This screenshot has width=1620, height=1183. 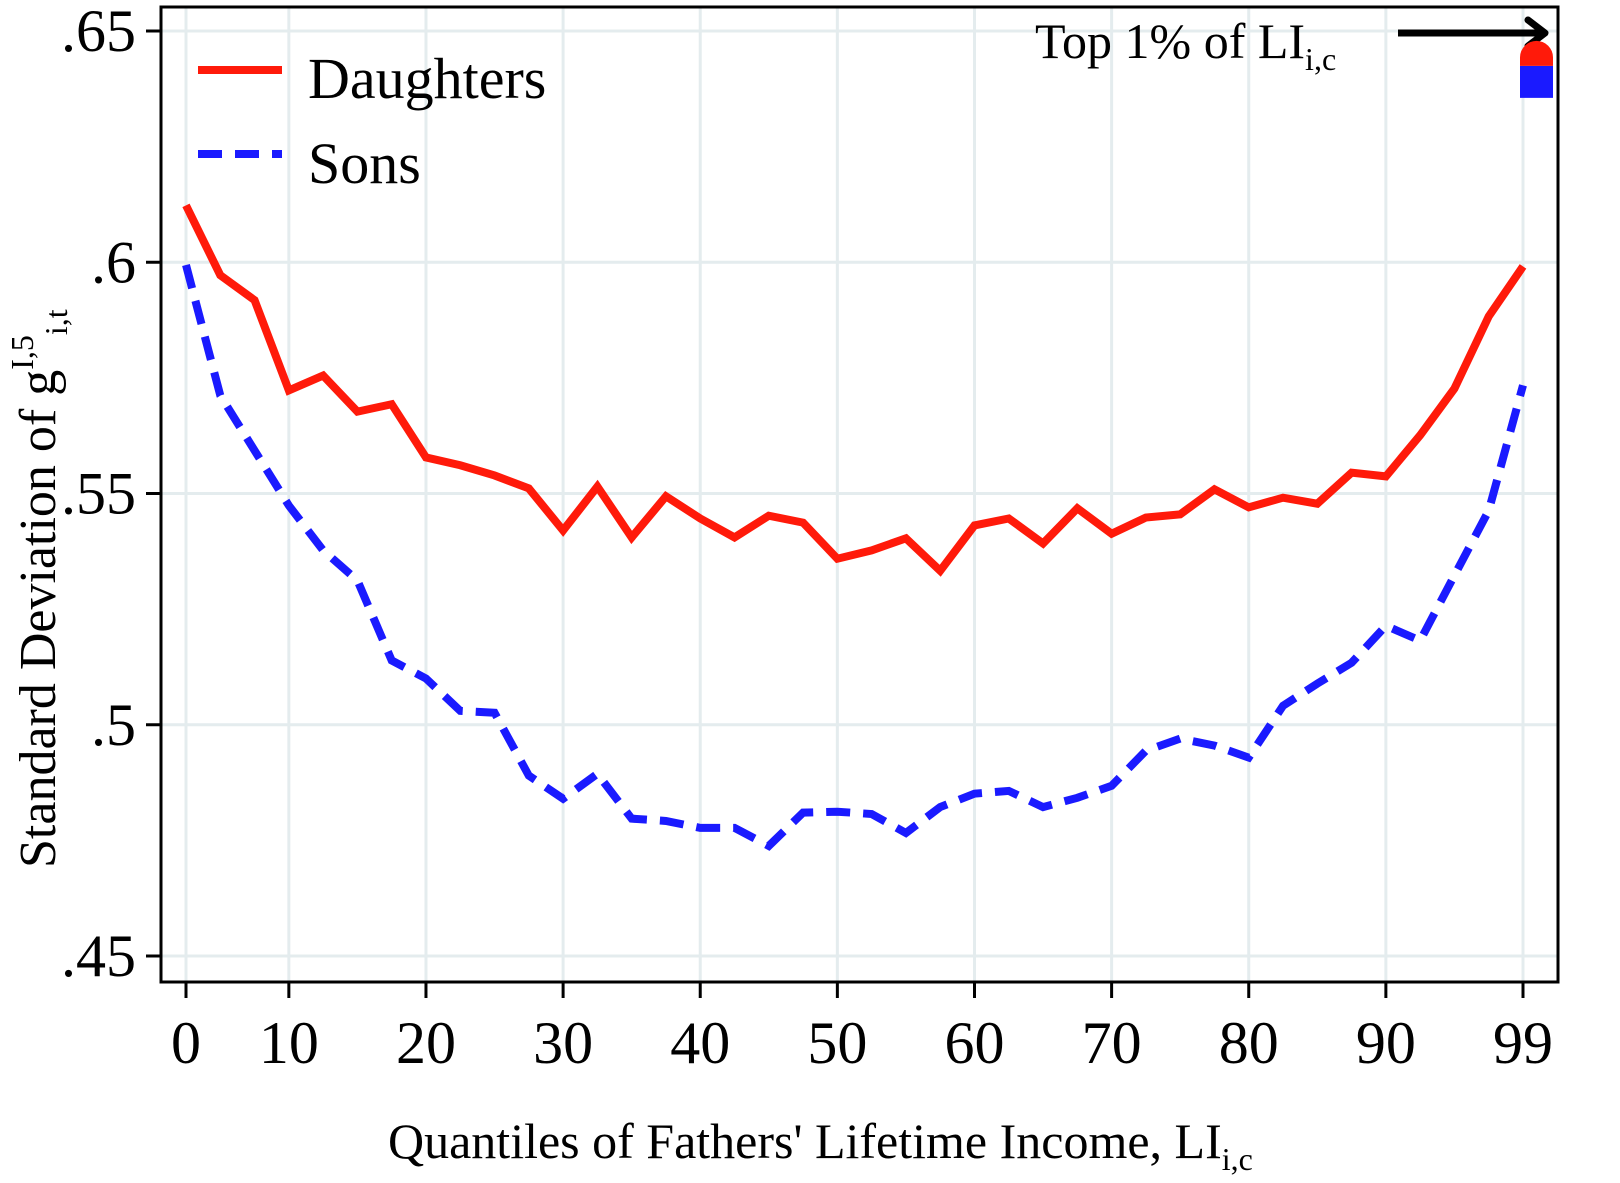 What do you see at coordinates (98, 494) in the screenshot?
I see `y-tick-label: .55` at bounding box center [98, 494].